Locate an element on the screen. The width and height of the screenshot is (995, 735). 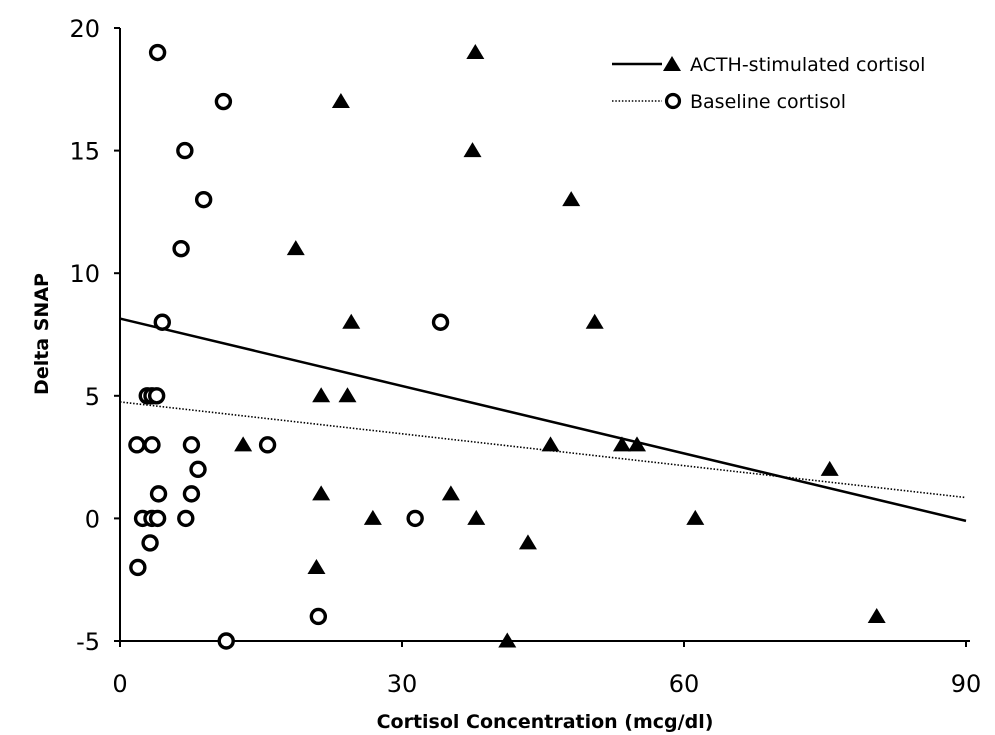
legend-label-acth: ACTH-stimulated cortisol is located at coordinates (807, 65).